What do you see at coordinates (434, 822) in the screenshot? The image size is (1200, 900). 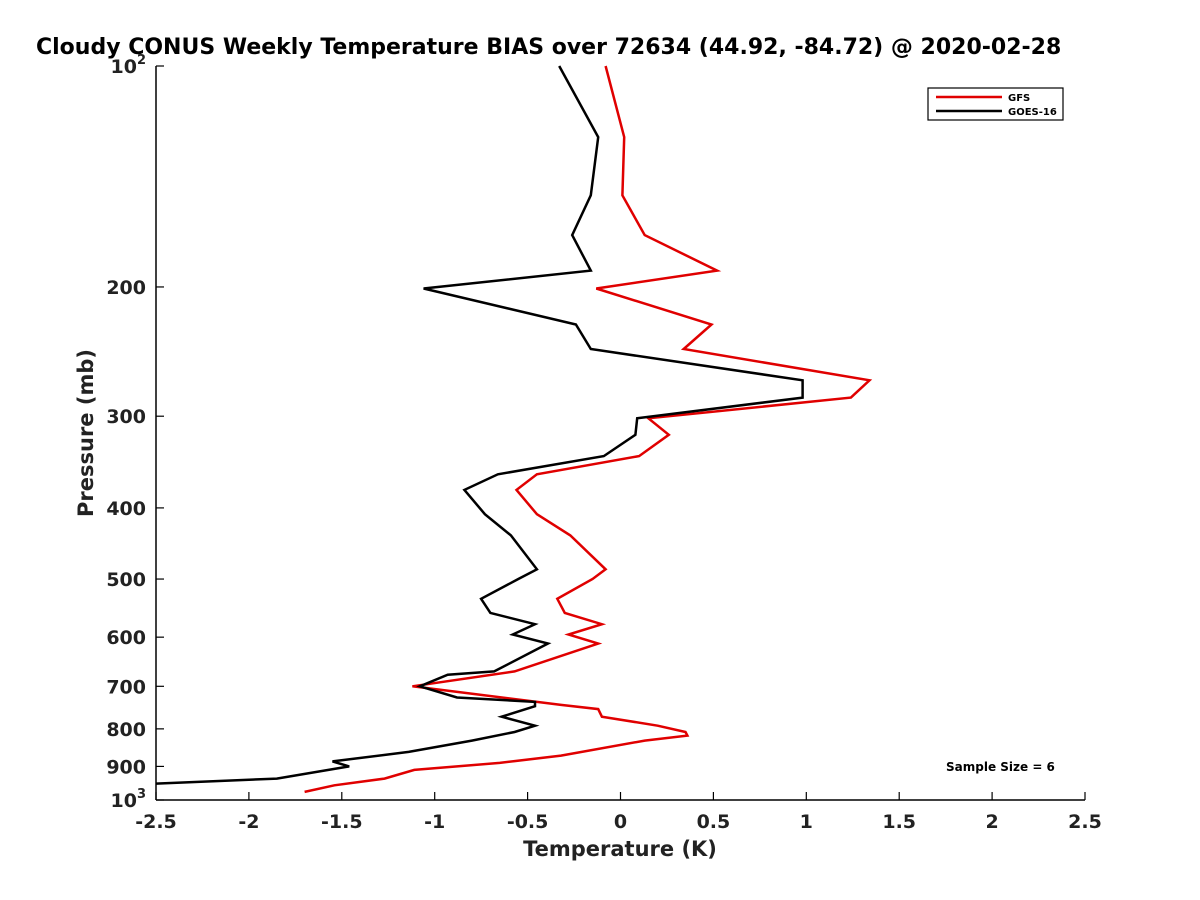 I see `x-tick-label: -1` at bounding box center [434, 822].